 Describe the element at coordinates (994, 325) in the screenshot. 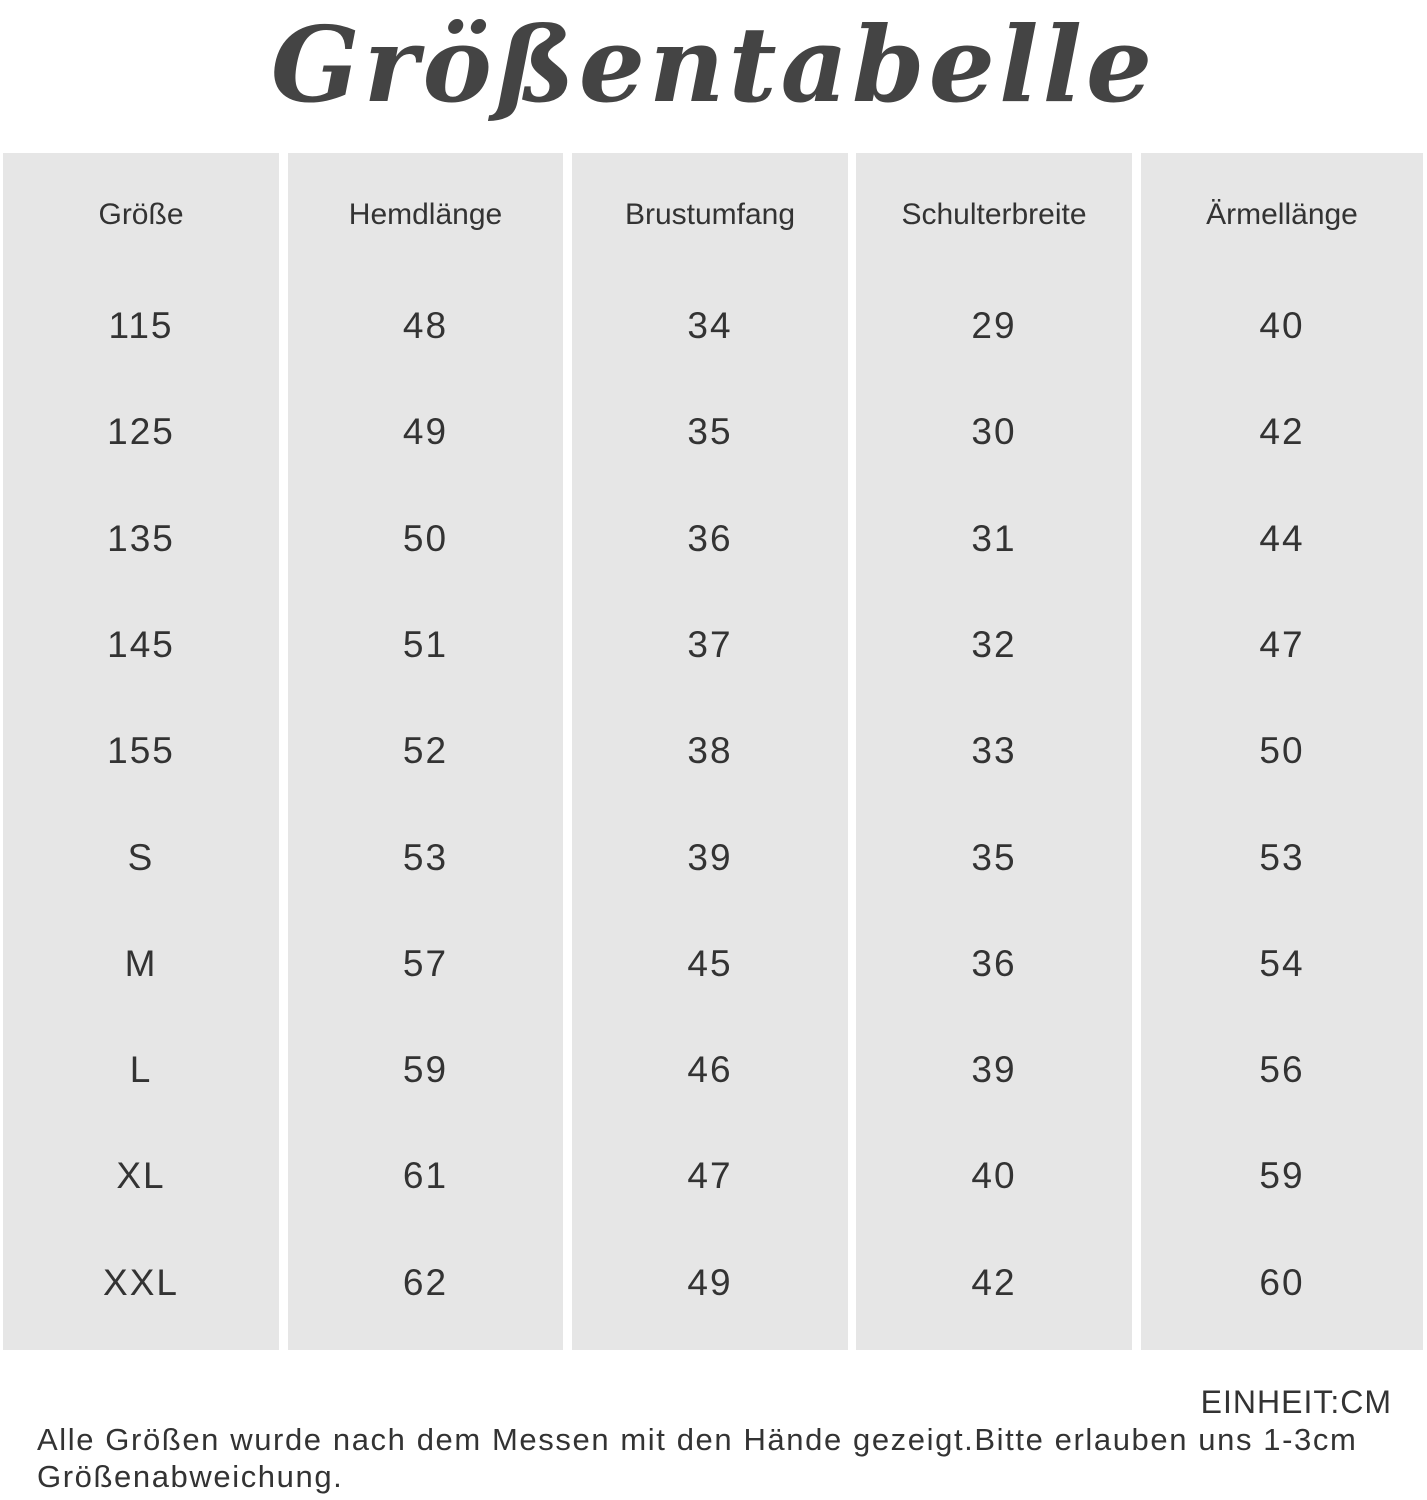

I see `table-cell: 29` at that location.